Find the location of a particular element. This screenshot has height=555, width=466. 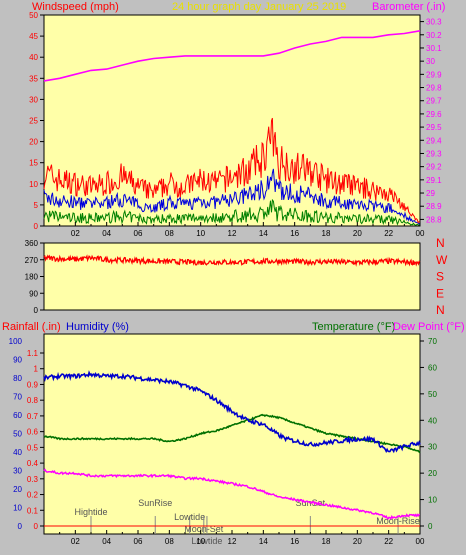

barometer-tick-label: 29.9 is located at coordinates (434, 74).